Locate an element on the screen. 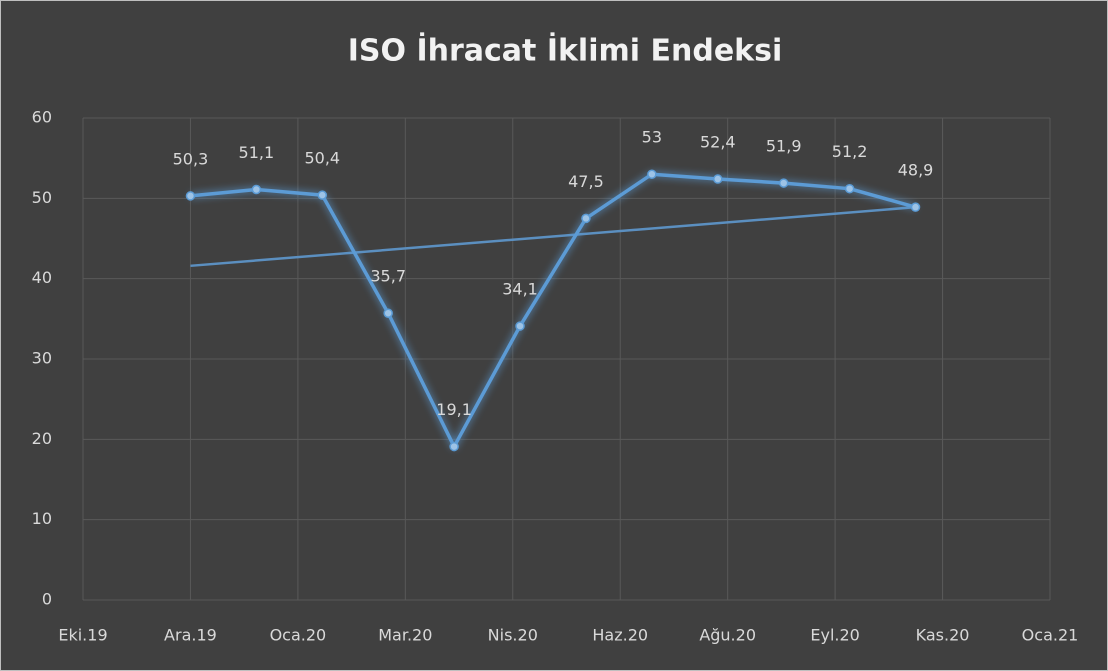 The width and height of the screenshot is (1108, 671). trendline is located at coordinates (553, 236).